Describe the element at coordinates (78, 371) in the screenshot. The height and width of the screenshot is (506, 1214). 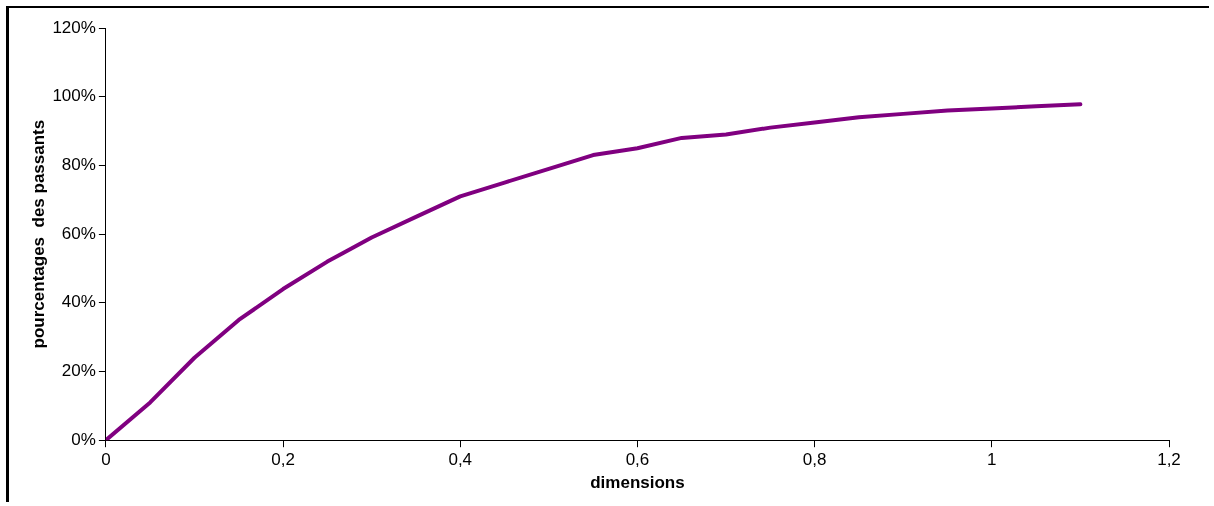
I see `y-tick-label: 20%` at that location.